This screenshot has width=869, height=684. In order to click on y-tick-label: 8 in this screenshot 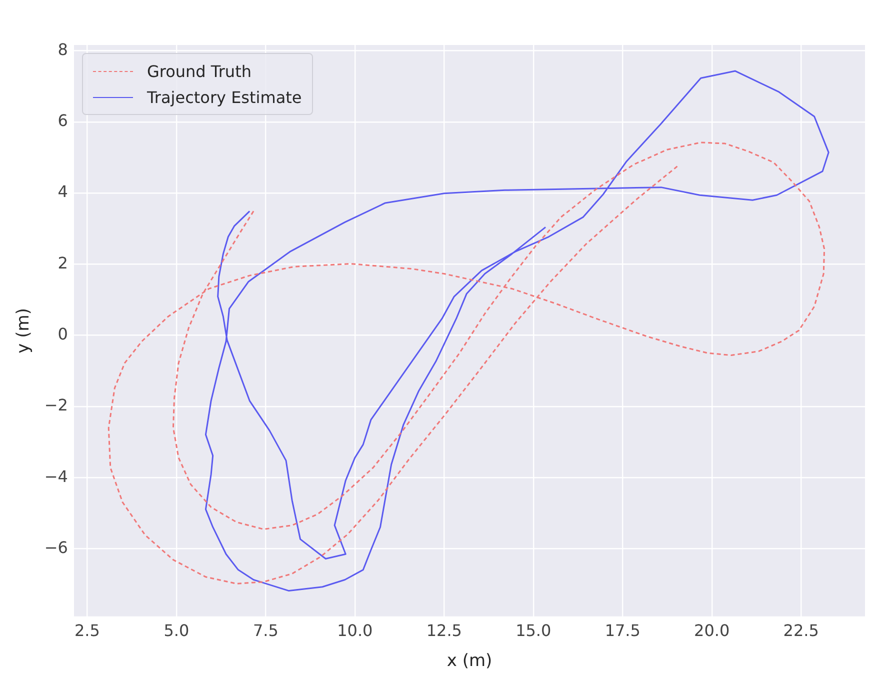, I will do `click(63, 49)`.